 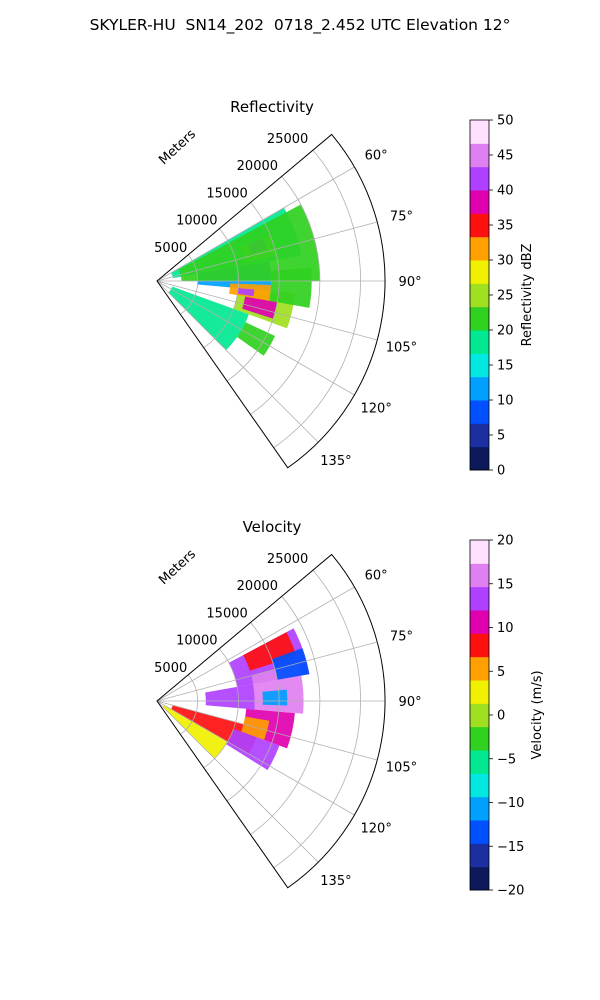 What do you see at coordinates (401, 636) in the screenshot?
I see `velocity-azimuth-tick-label: 75°` at bounding box center [401, 636].